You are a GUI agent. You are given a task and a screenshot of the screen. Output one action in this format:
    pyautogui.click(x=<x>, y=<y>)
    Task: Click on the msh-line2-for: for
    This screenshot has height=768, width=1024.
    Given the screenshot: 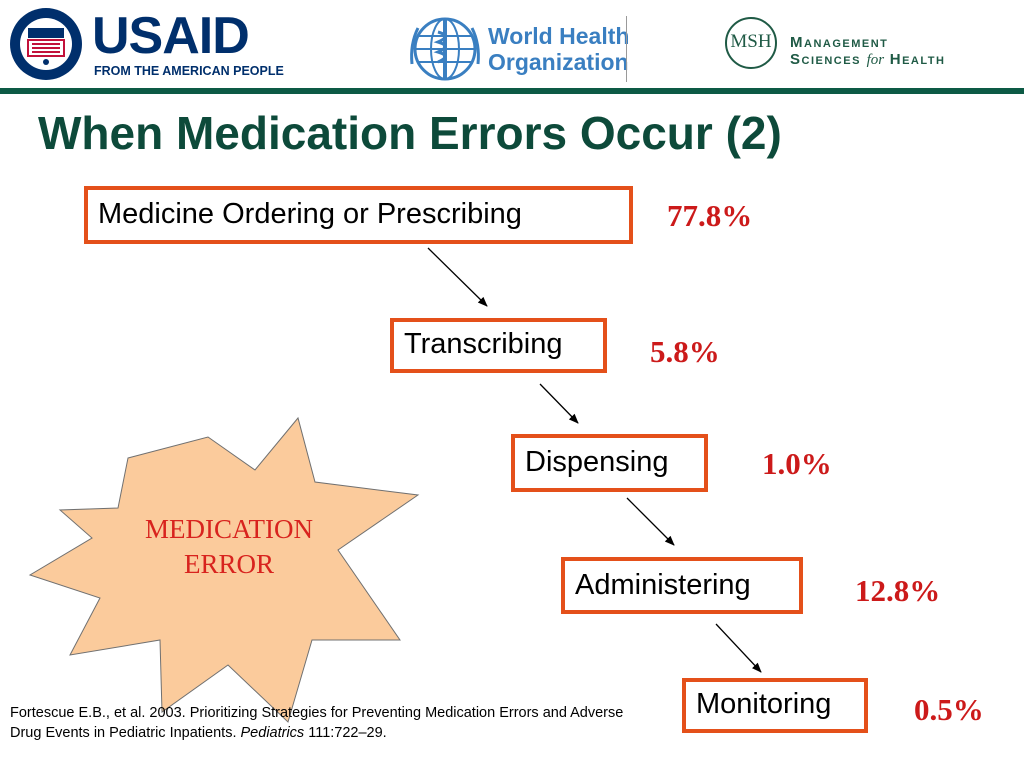 What is the action you would take?
    pyautogui.click(x=875, y=60)
    